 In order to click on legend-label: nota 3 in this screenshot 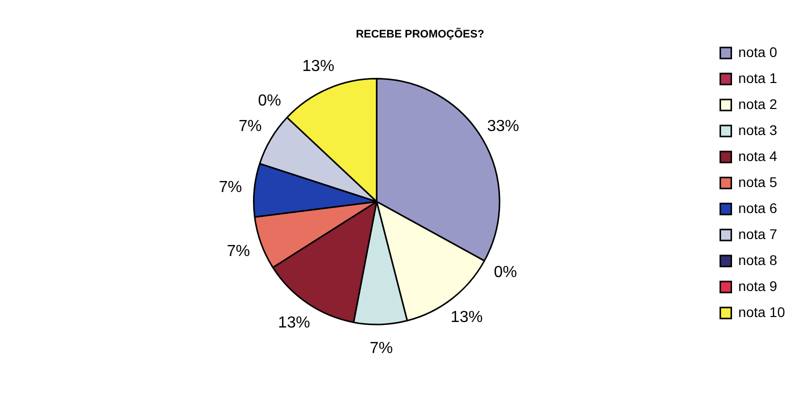, I will do `click(758, 130)`.